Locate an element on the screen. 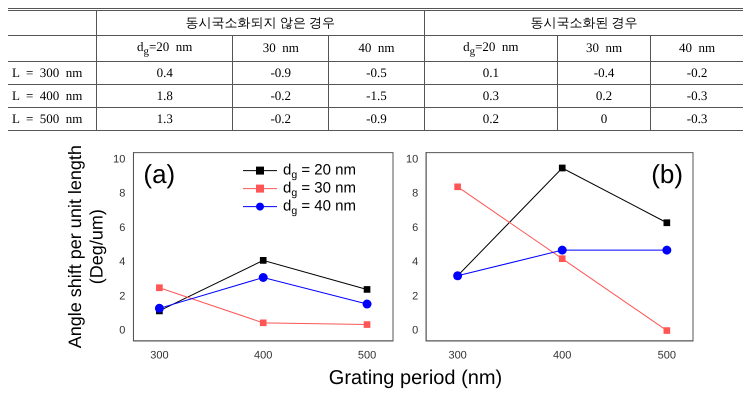 The width and height of the screenshot is (751, 394). text: -0.4 is located at coordinates (604, 72).